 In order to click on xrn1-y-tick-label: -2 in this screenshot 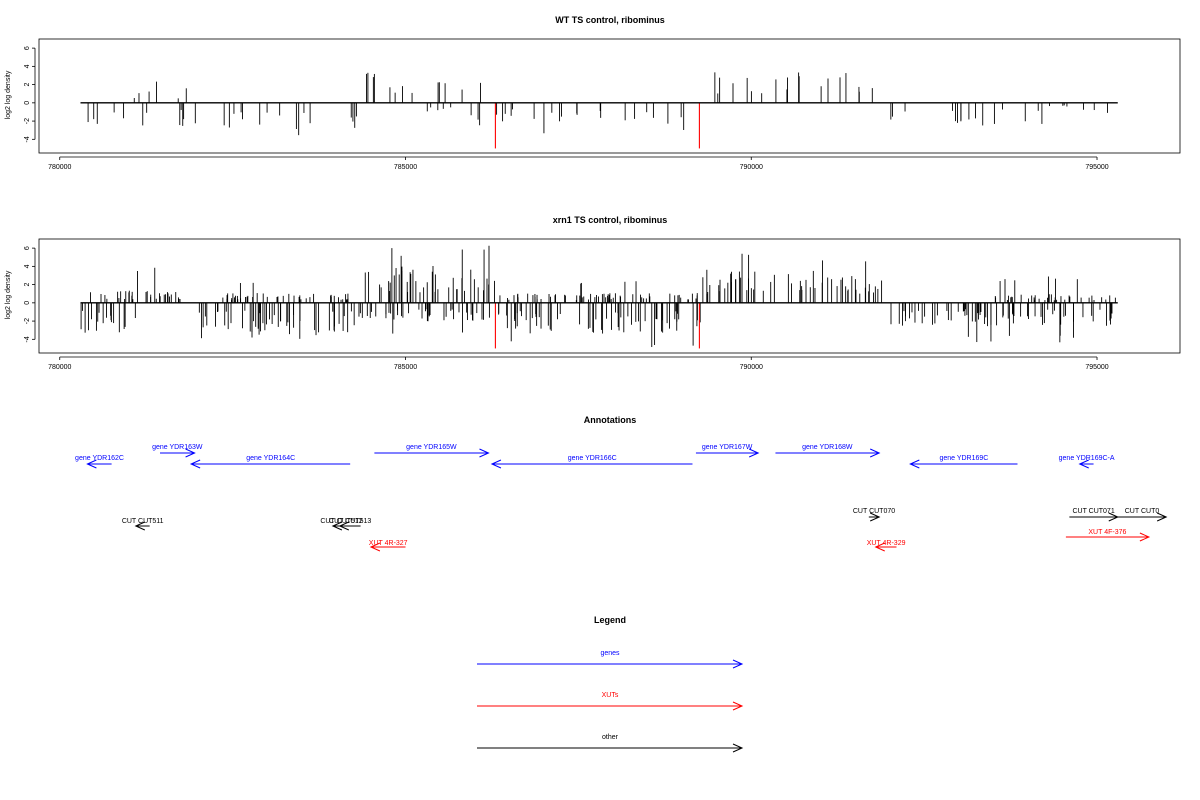, I will do `click(27, 321)`.